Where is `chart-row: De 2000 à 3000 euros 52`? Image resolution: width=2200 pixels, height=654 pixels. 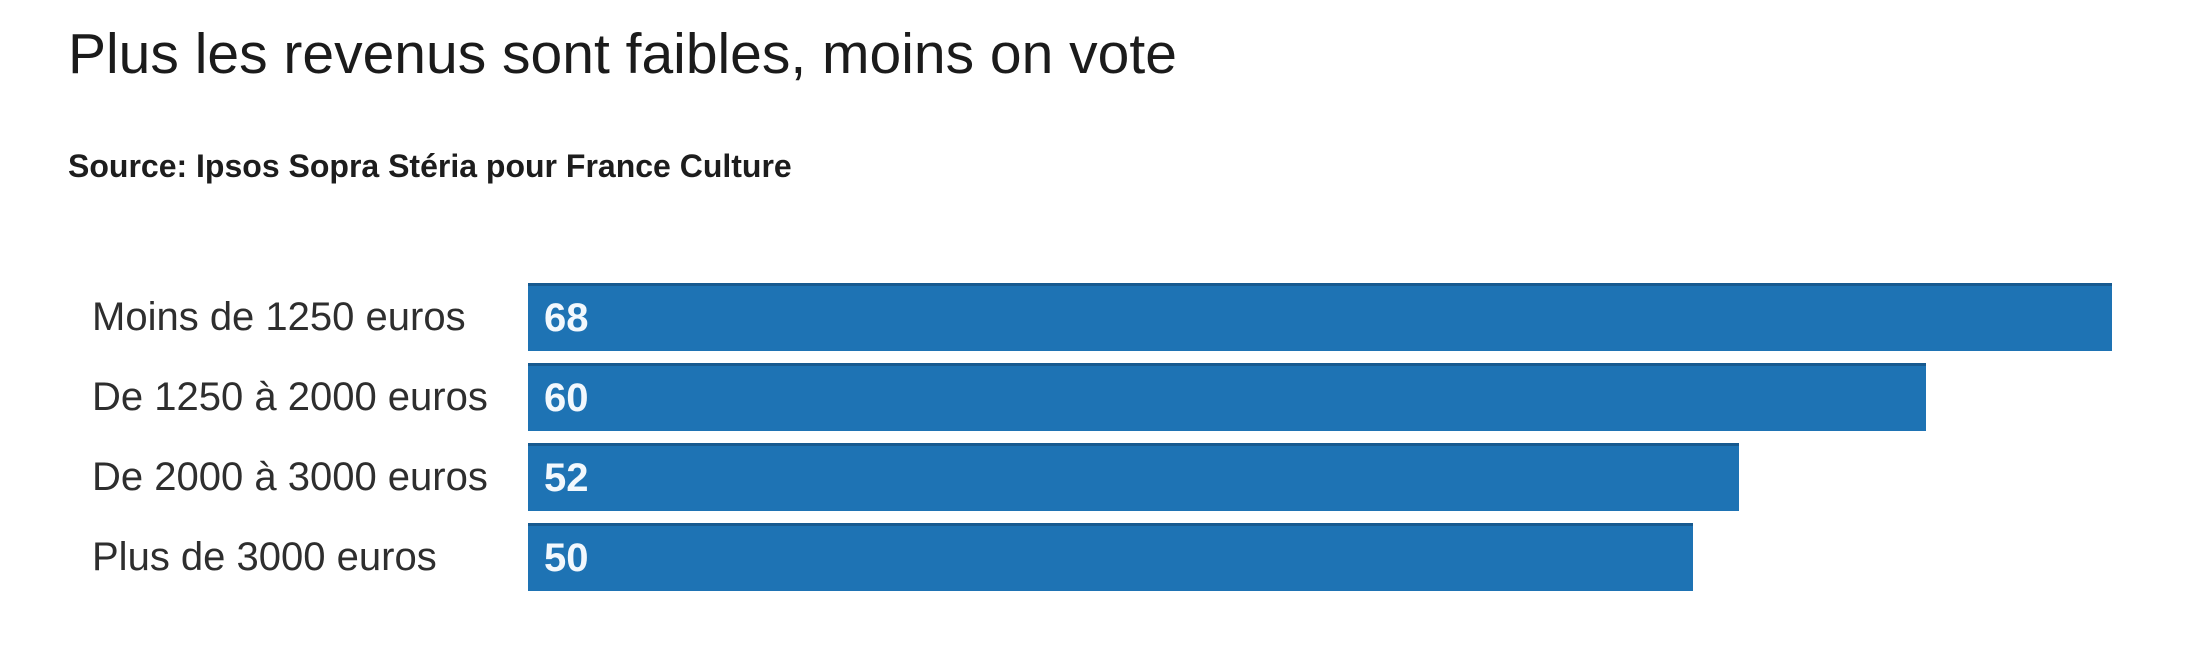
chart-row: De 2000 à 3000 euros 52 is located at coordinates (1100, 477).